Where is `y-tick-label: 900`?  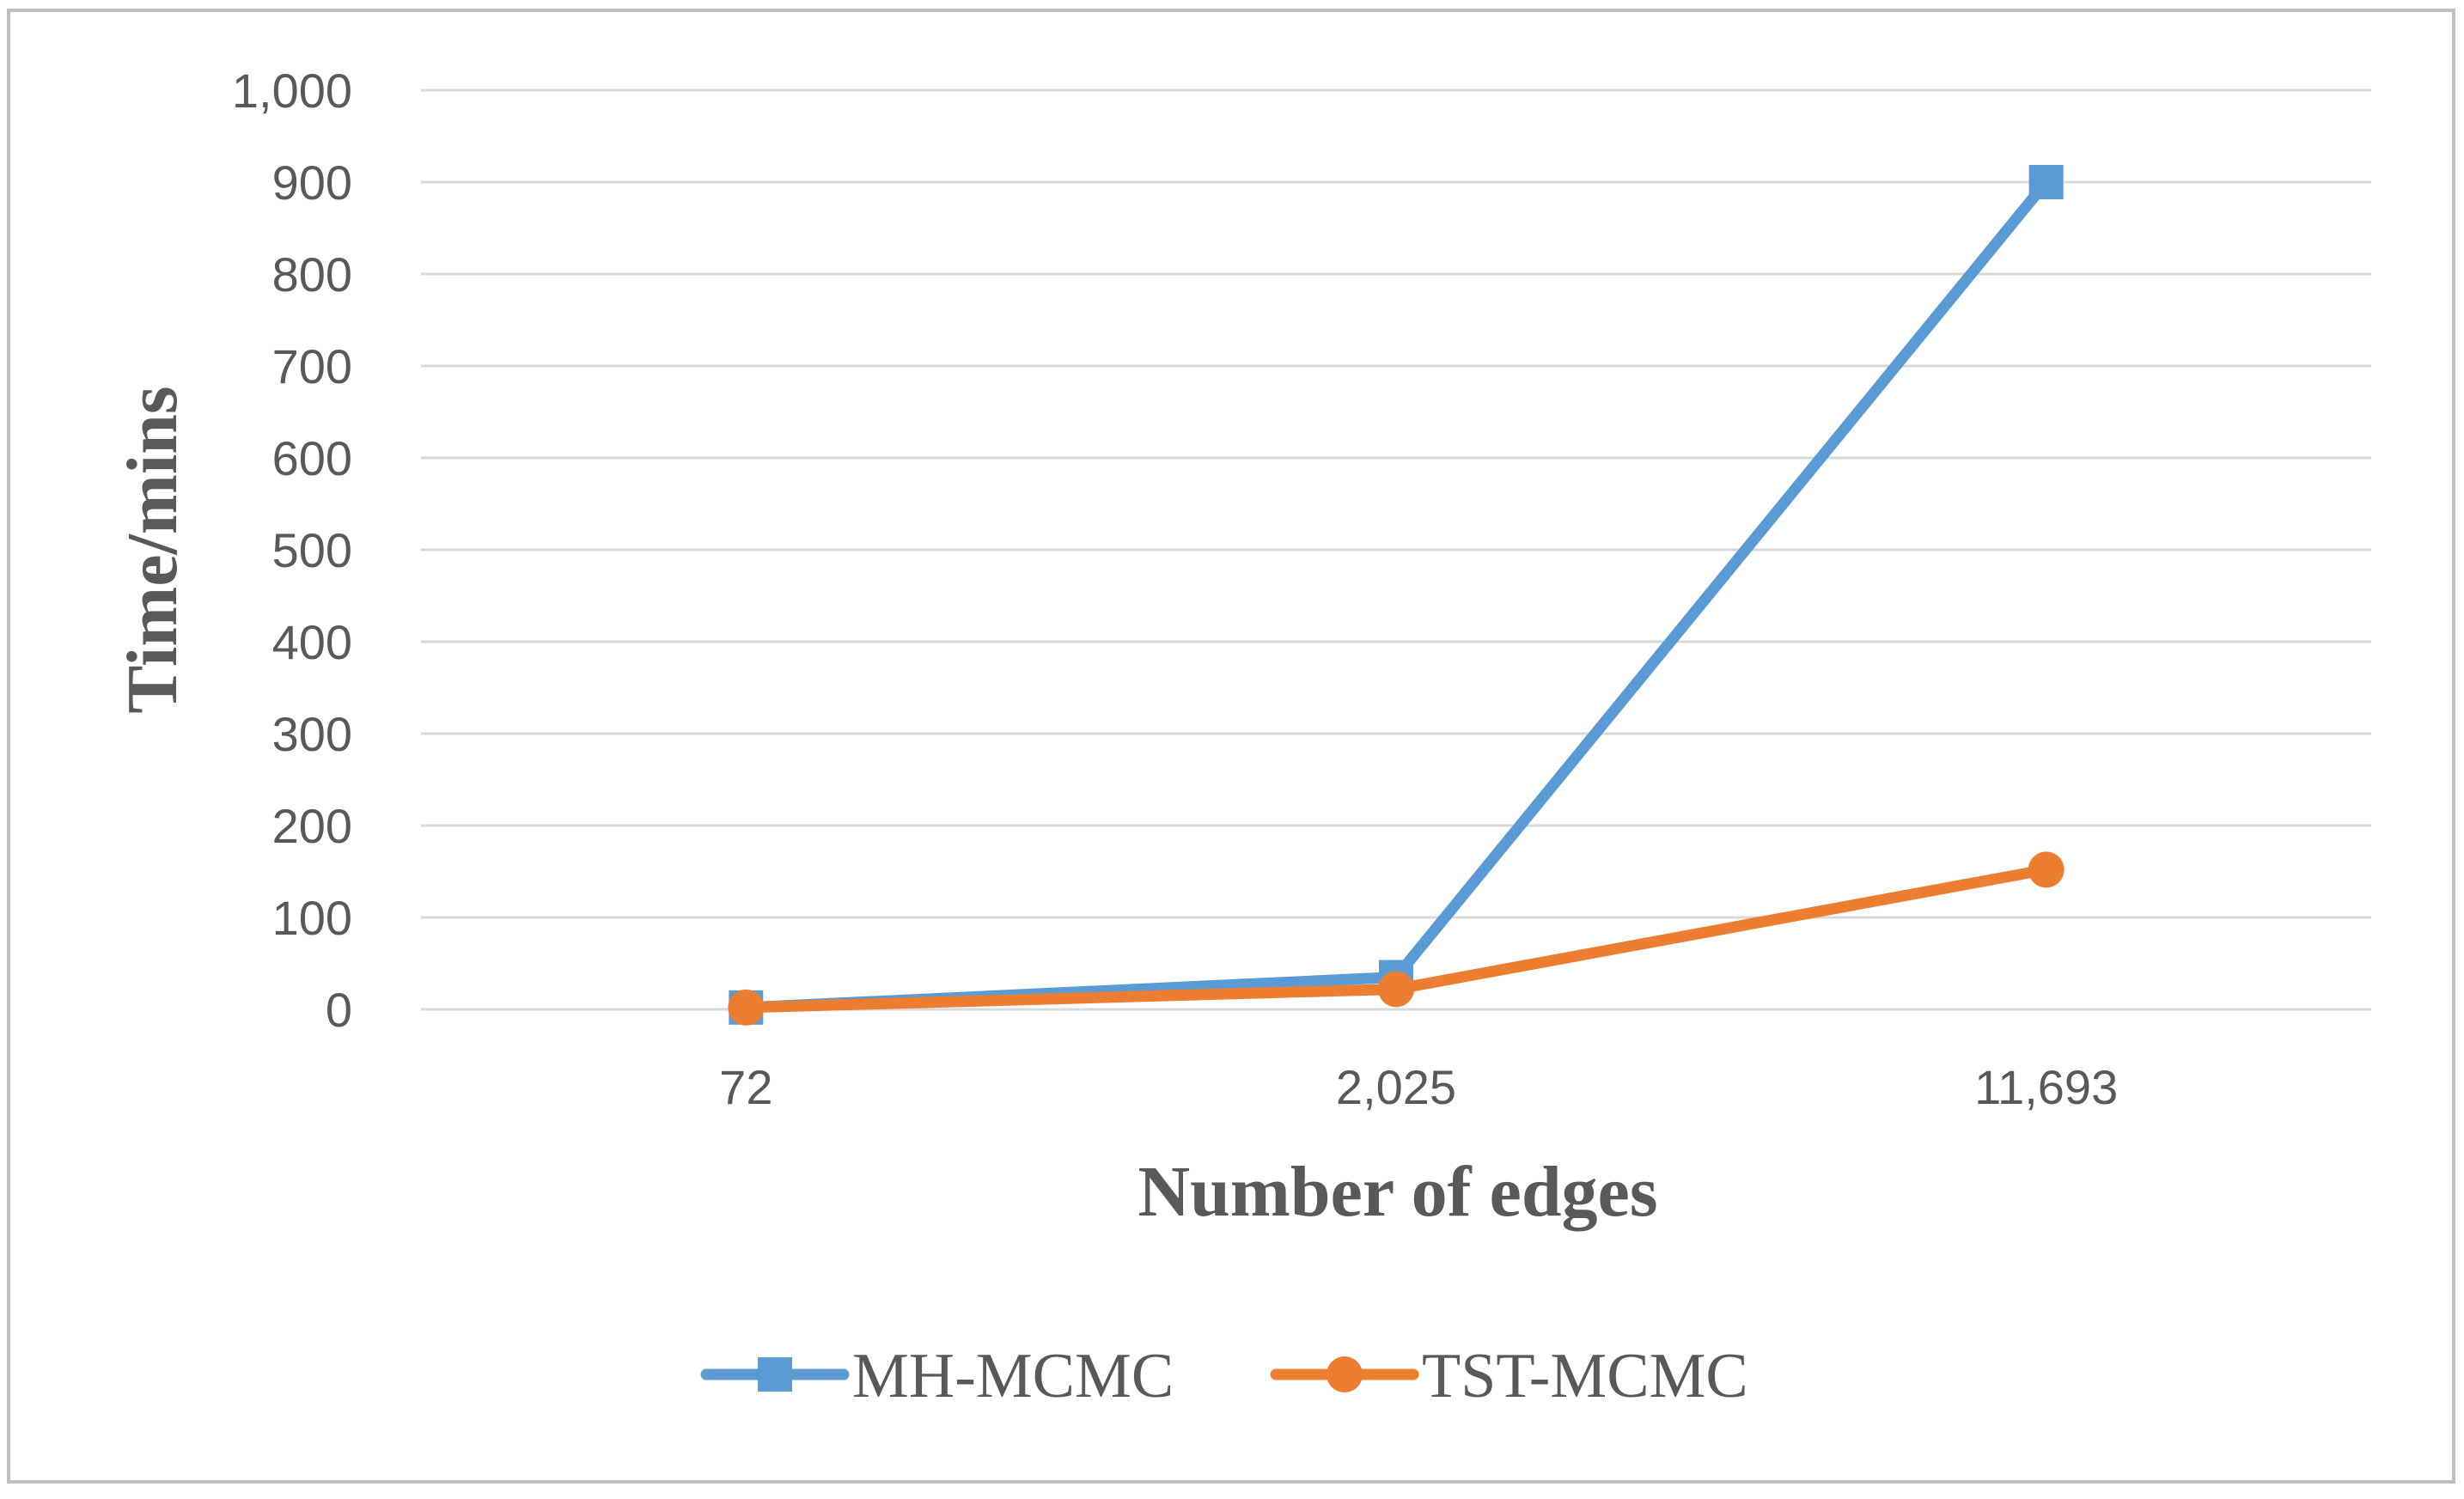 y-tick-label: 900 is located at coordinates (312, 182).